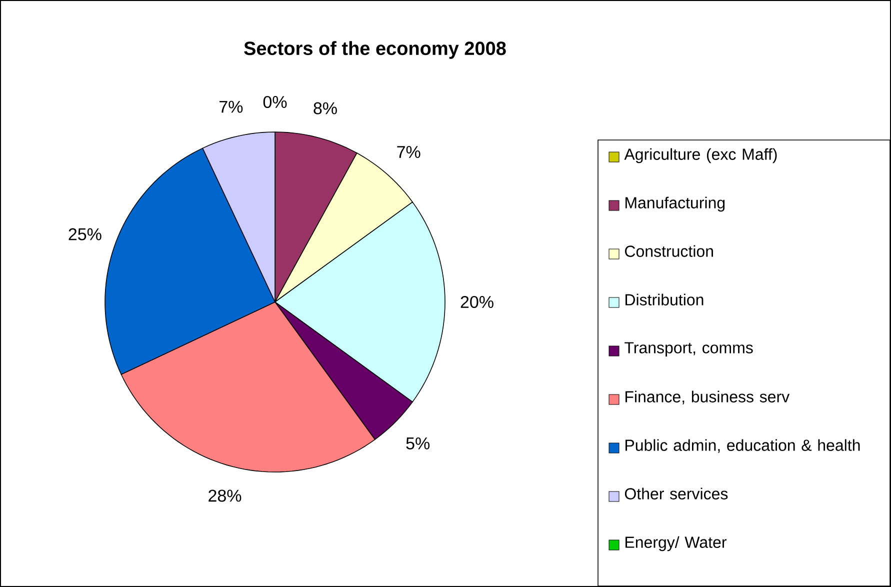 This screenshot has width=891, height=587. I want to click on legend-label: Manufacturing, so click(675, 204).